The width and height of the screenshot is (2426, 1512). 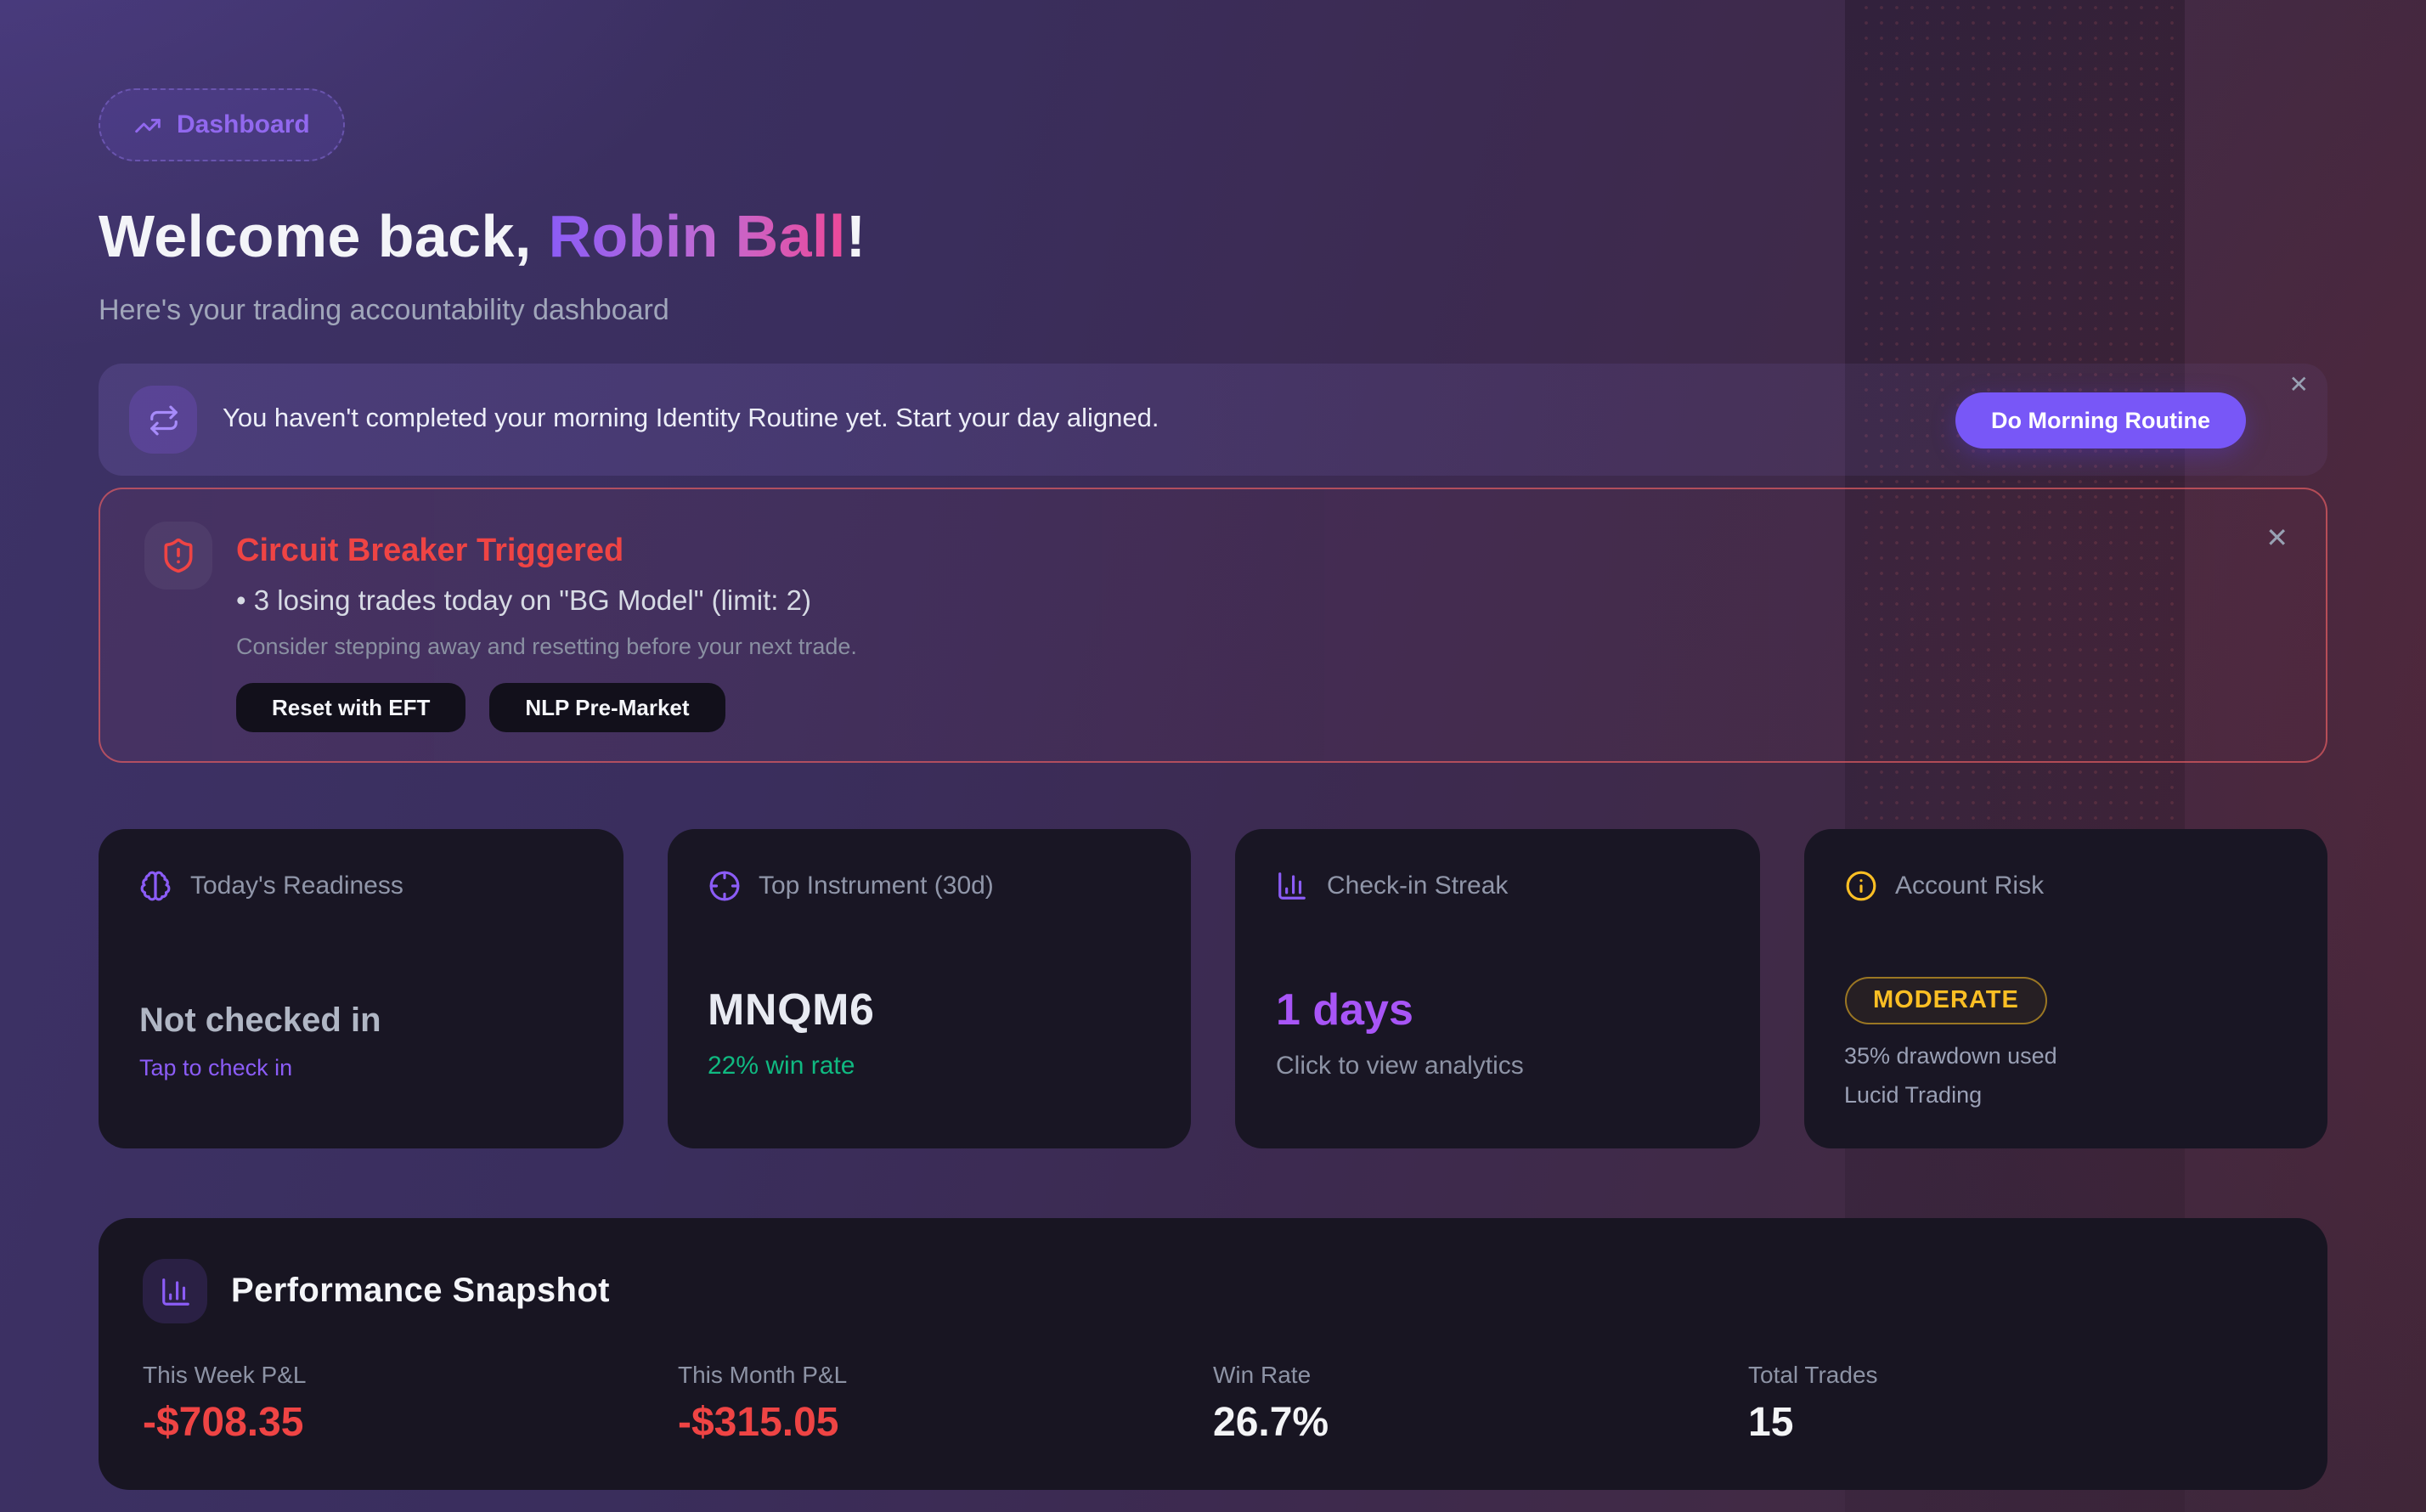 I want to click on top-instrument-card: Top Instrument (30d) MNQM6 22% win rate, so click(x=929, y=988).